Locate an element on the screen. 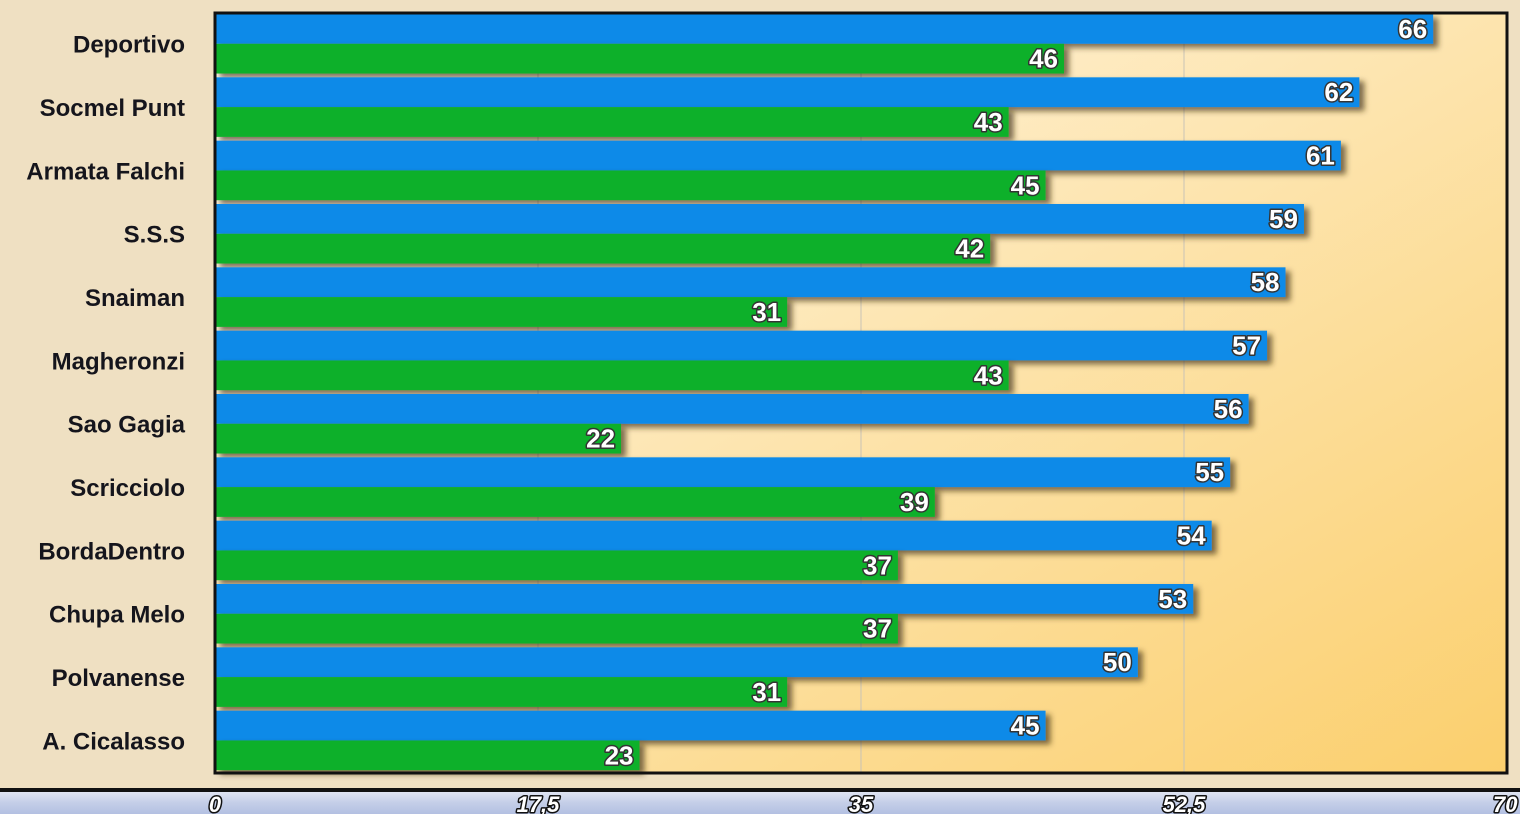 This screenshot has width=1520, height=814. category-label: Scricciolo is located at coordinates (127, 488).